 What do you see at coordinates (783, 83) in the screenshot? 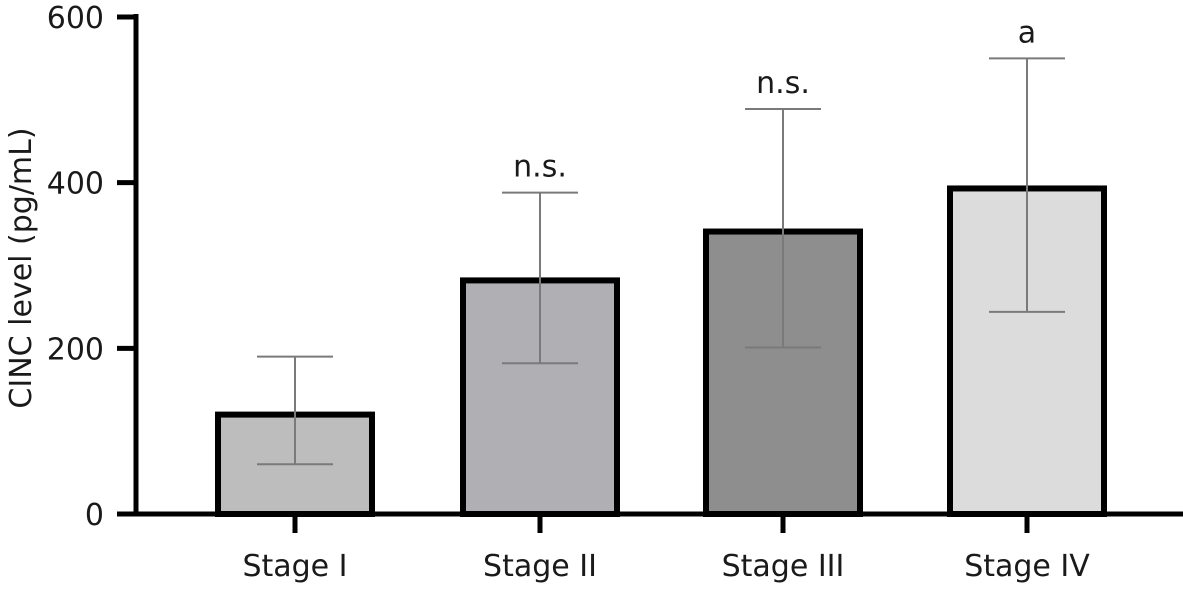
I see `significance-label-3: n.s.` at bounding box center [783, 83].